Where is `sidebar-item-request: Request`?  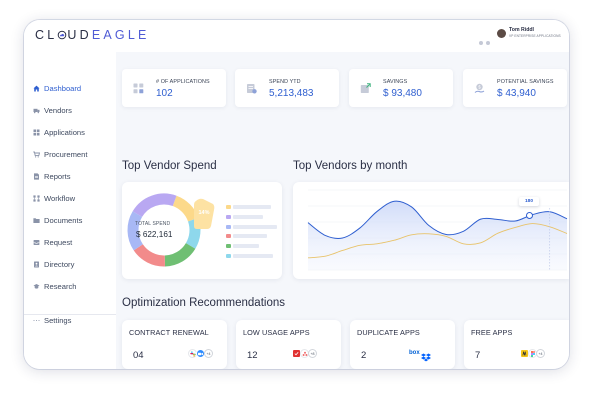
sidebar-item-request: Request is located at coordinates (52, 242).